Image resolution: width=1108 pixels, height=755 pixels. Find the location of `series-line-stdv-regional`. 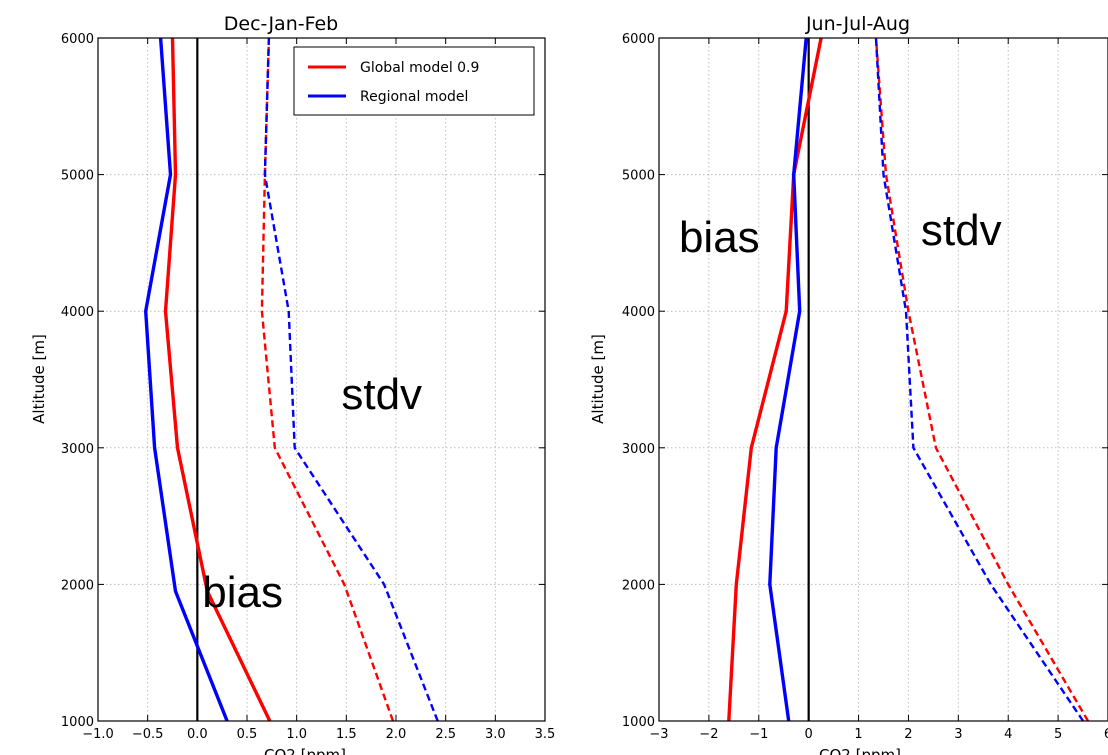

series-line-stdv-regional is located at coordinates (351, 379).